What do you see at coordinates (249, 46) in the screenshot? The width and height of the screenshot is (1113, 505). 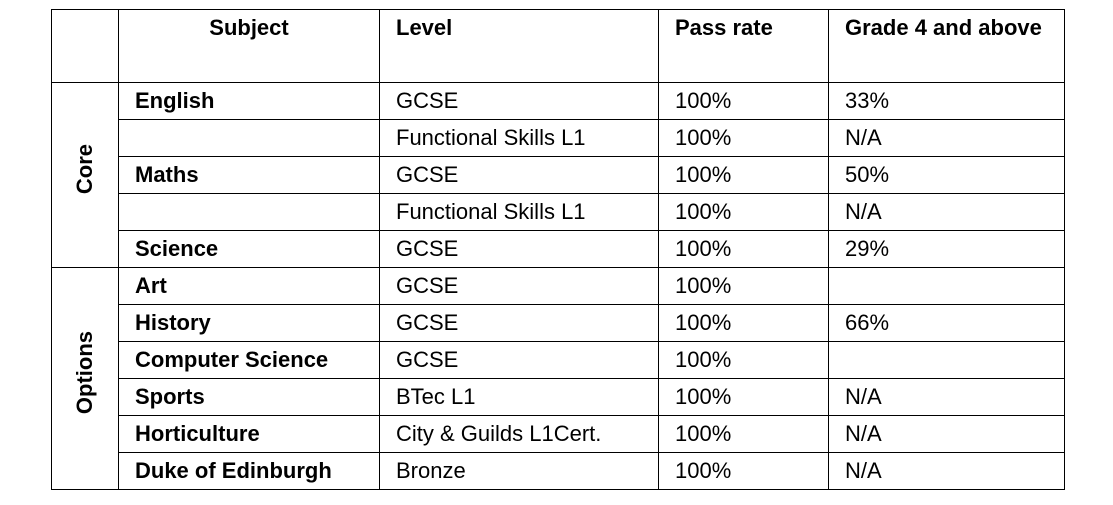 I see `subject-header: Subject` at bounding box center [249, 46].